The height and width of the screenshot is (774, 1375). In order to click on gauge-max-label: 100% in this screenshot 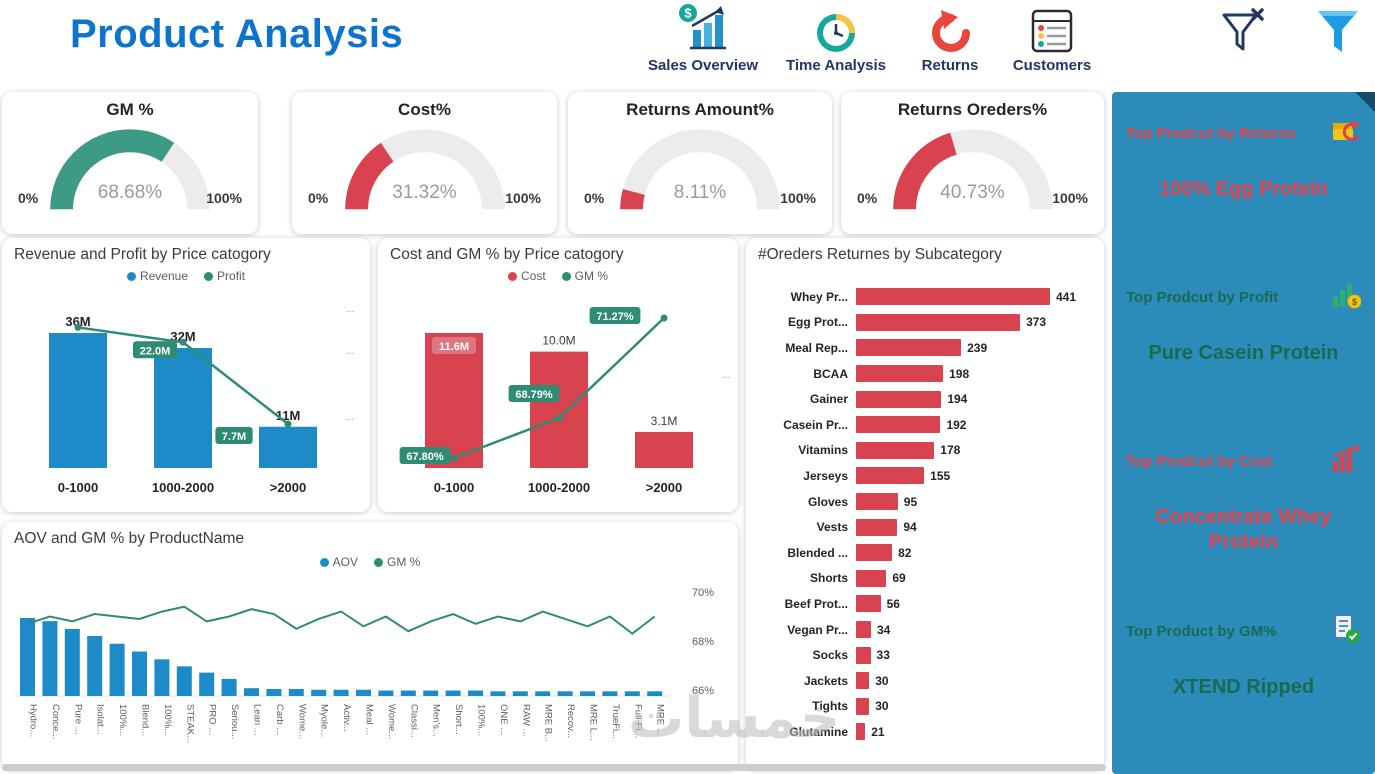, I will do `click(523, 198)`.